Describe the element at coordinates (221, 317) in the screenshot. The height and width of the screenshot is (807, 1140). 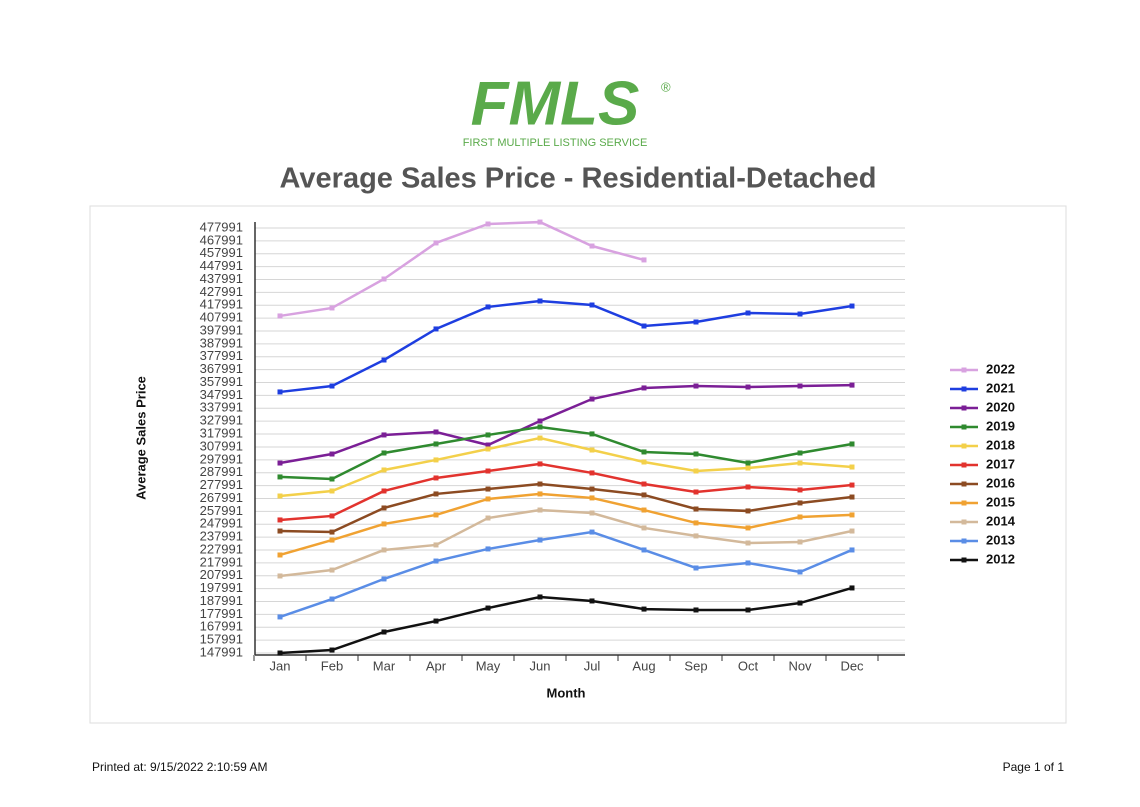
I see `y-tick-label: 407991` at that location.